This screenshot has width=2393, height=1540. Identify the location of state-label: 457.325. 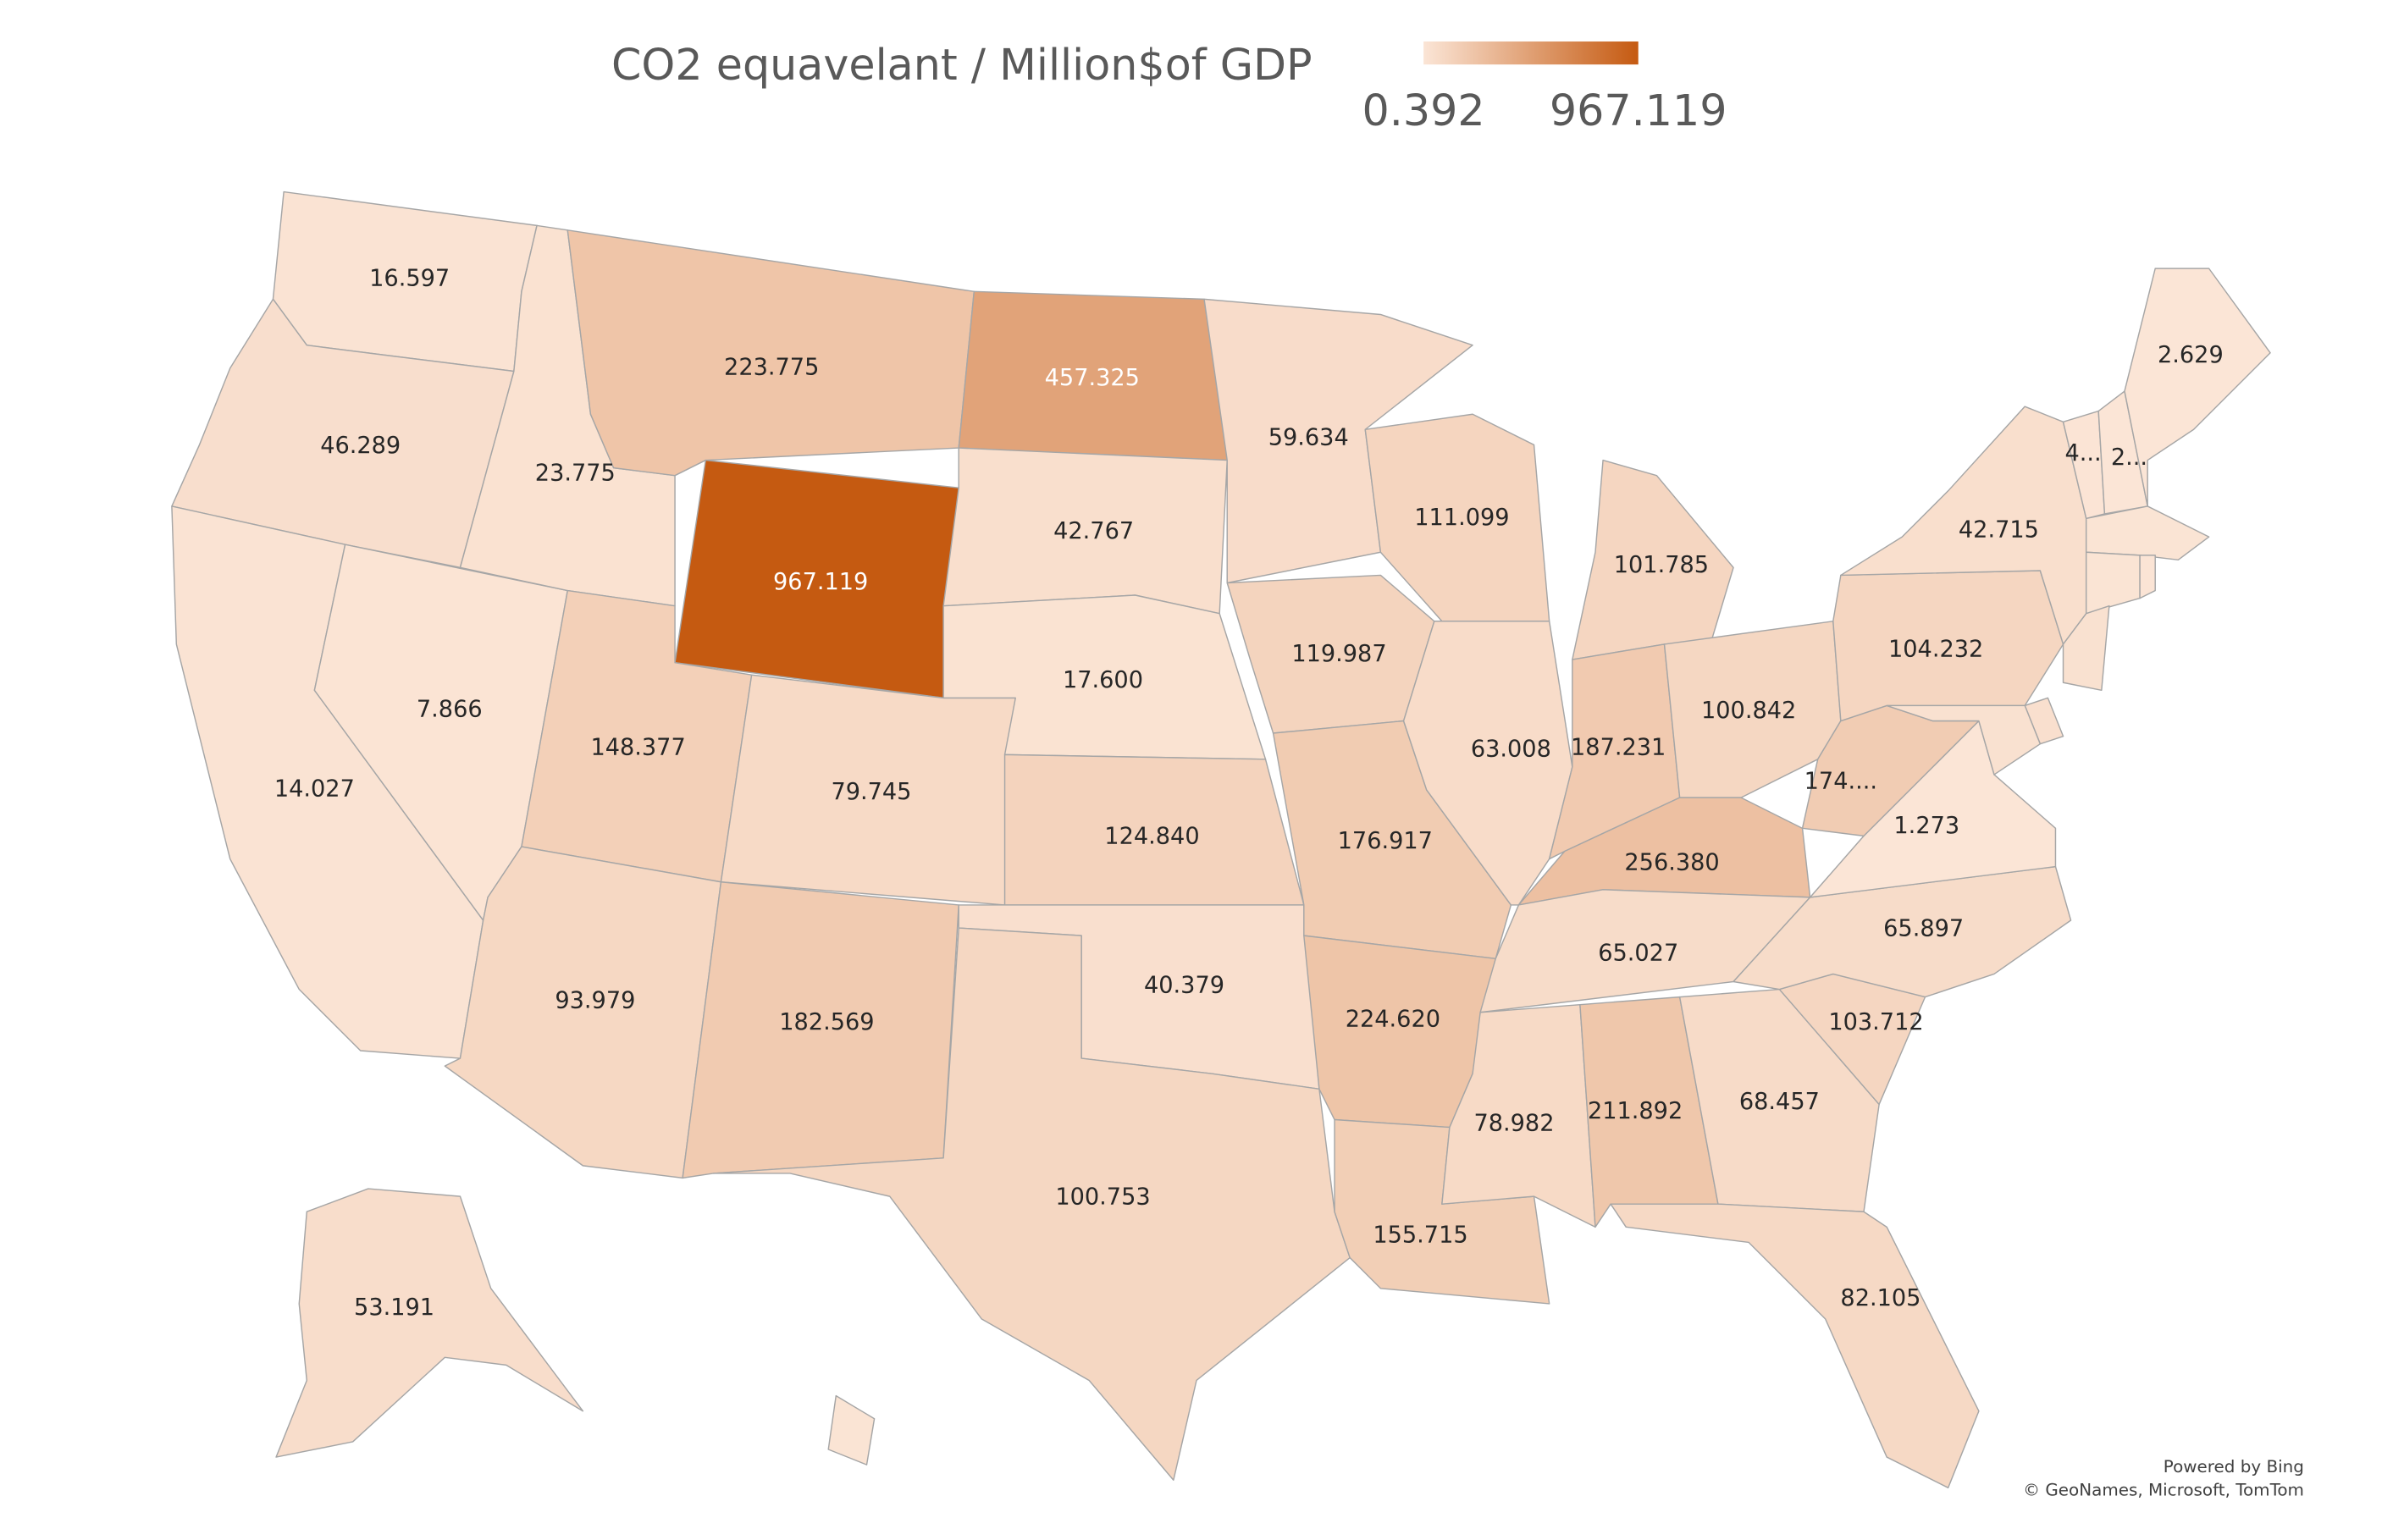
(1092, 378).